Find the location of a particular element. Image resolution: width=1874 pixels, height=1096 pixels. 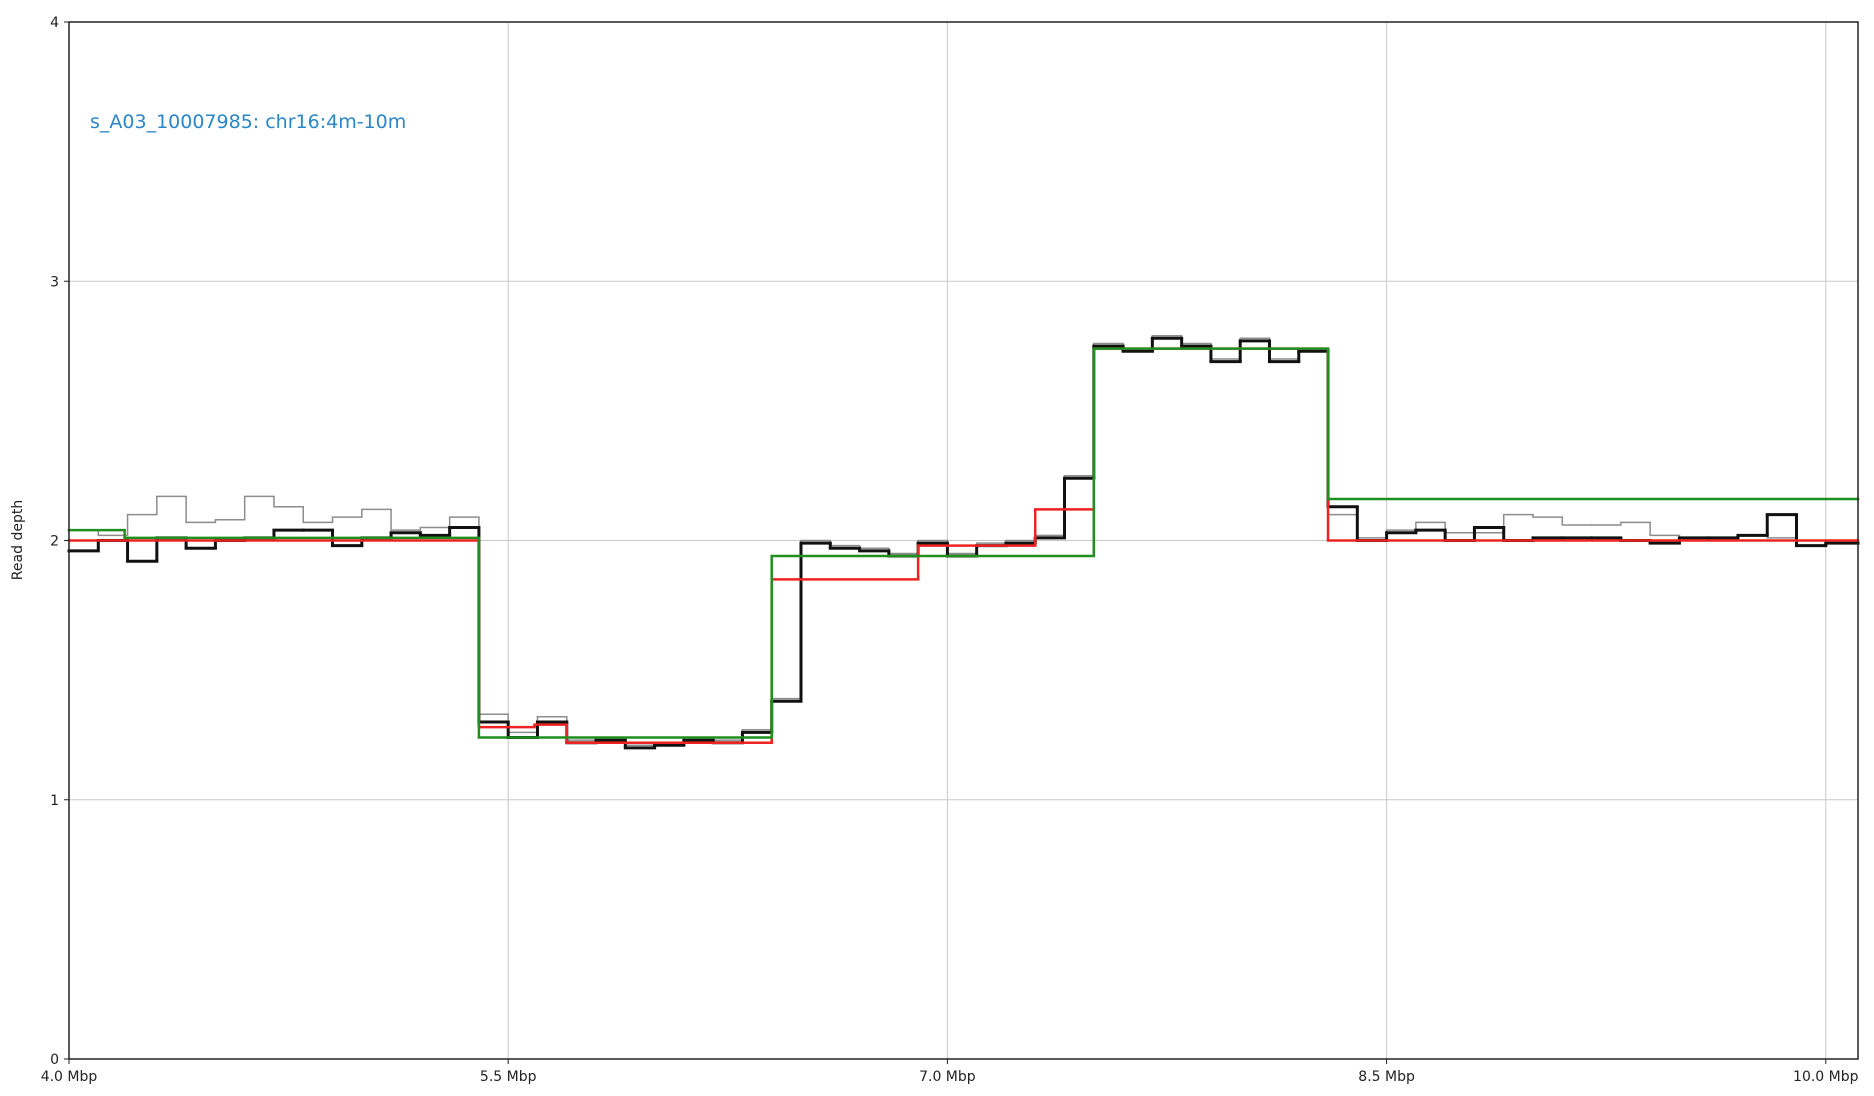

y-tick-label: 0 is located at coordinates (54, 1060).